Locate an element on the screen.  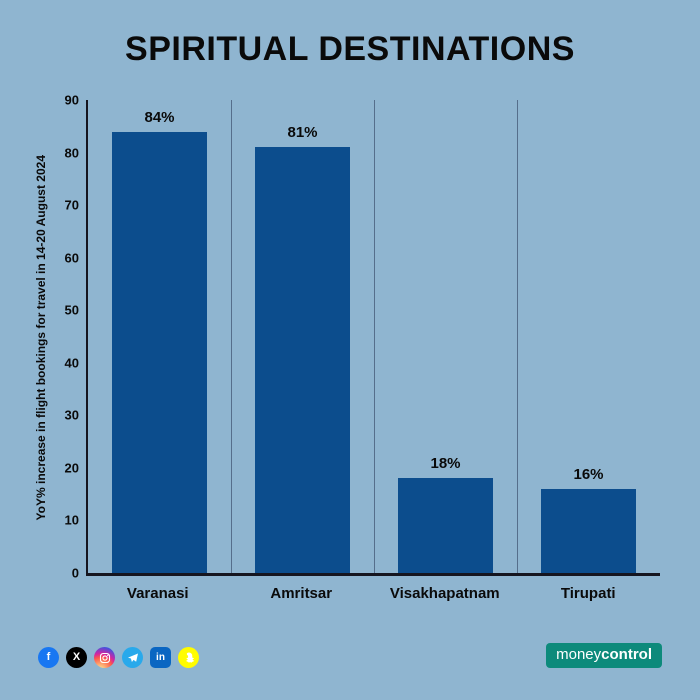
bar-slot: 81% is located at coordinates (302, 336).